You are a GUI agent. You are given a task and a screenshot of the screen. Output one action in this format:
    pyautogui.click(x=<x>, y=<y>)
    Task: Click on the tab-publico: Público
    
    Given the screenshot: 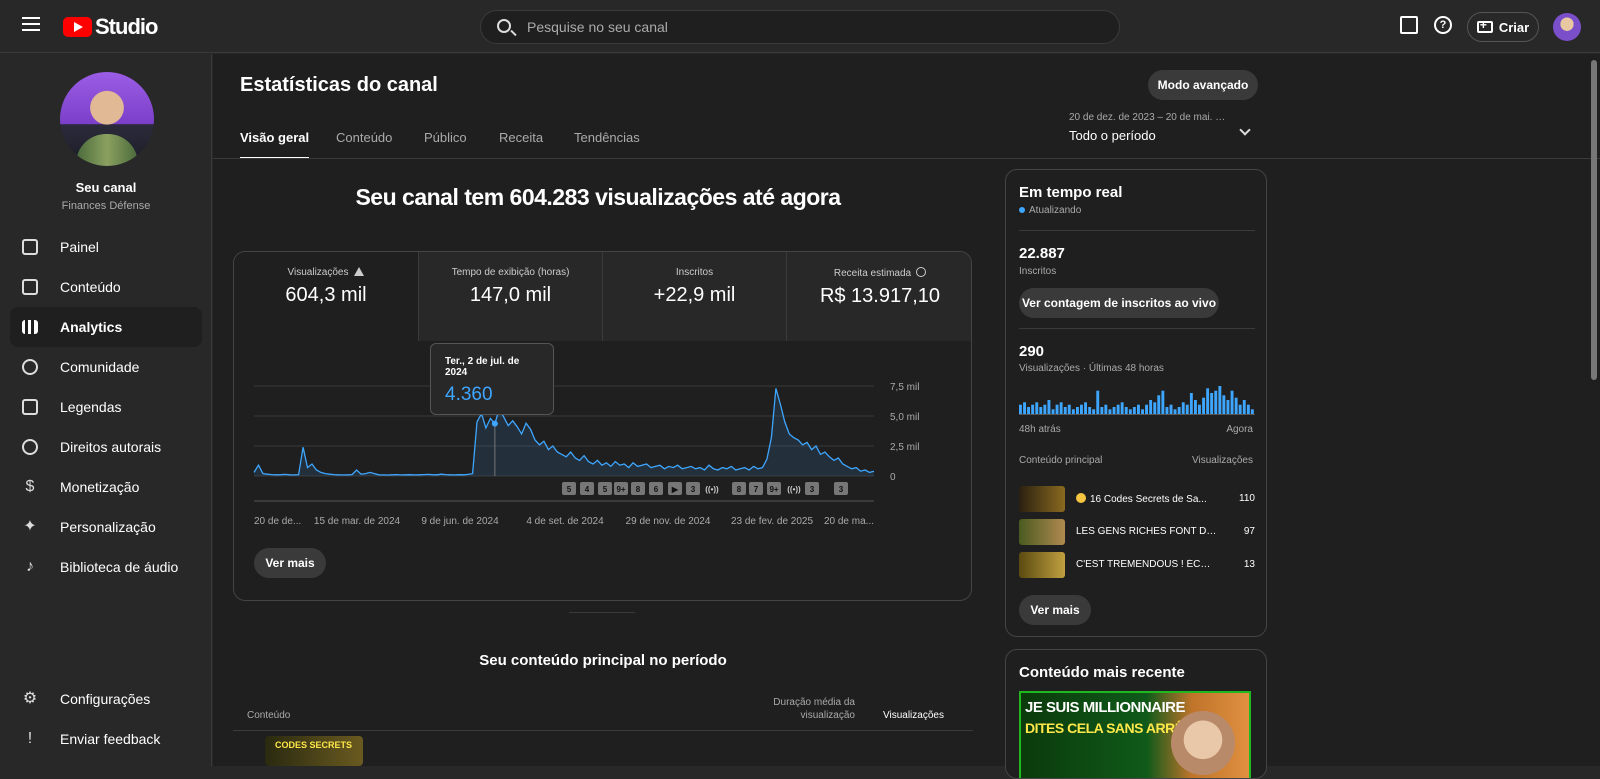 What is the action you would take?
    pyautogui.click(x=445, y=137)
    